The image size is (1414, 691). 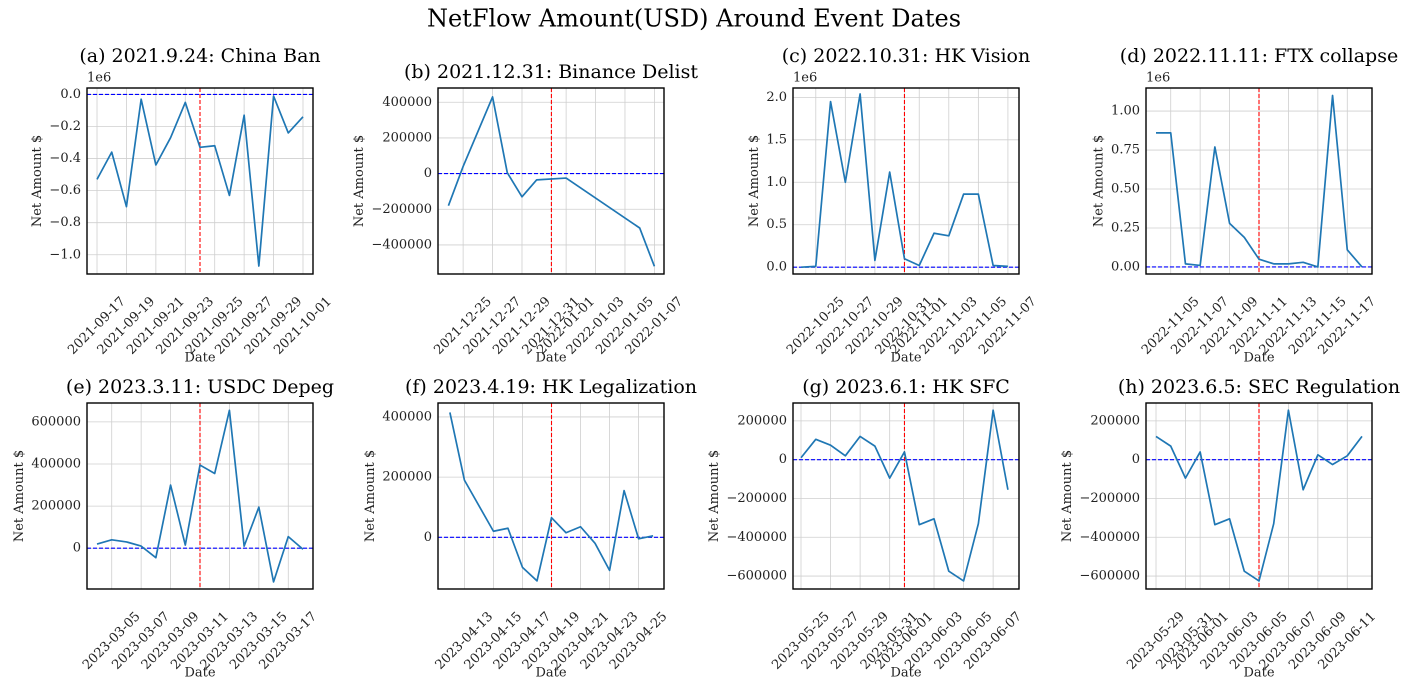 I want to click on subplot-title: (b) 2021.12.31: Binance Delist, so click(x=551, y=72).